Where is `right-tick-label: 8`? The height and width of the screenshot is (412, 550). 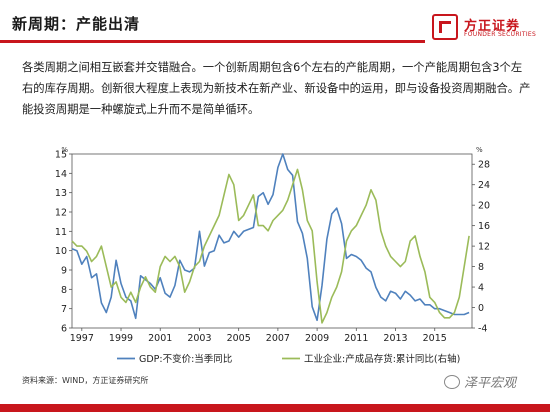 right-tick-label: 8 is located at coordinates (481, 267).